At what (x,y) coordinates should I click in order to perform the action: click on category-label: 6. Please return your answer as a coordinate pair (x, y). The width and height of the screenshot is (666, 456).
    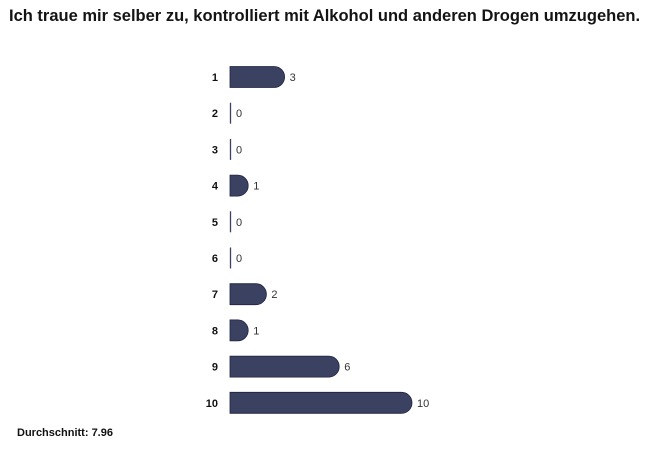
    Looking at the image, I should click on (215, 259).